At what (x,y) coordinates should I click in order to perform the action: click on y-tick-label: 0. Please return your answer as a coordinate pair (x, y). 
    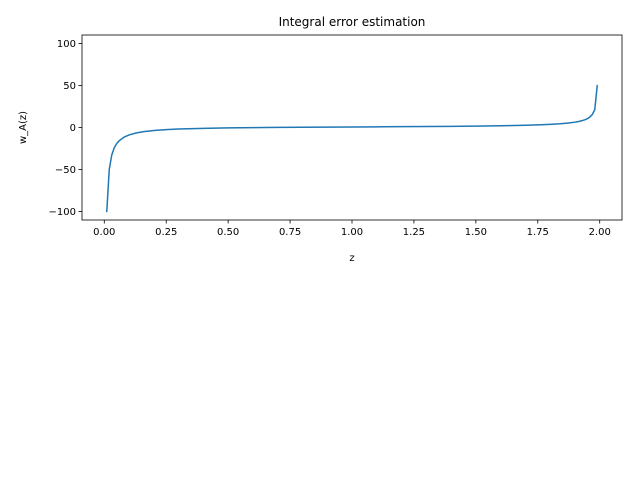
    Looking at the image, I should click on (73, 128).